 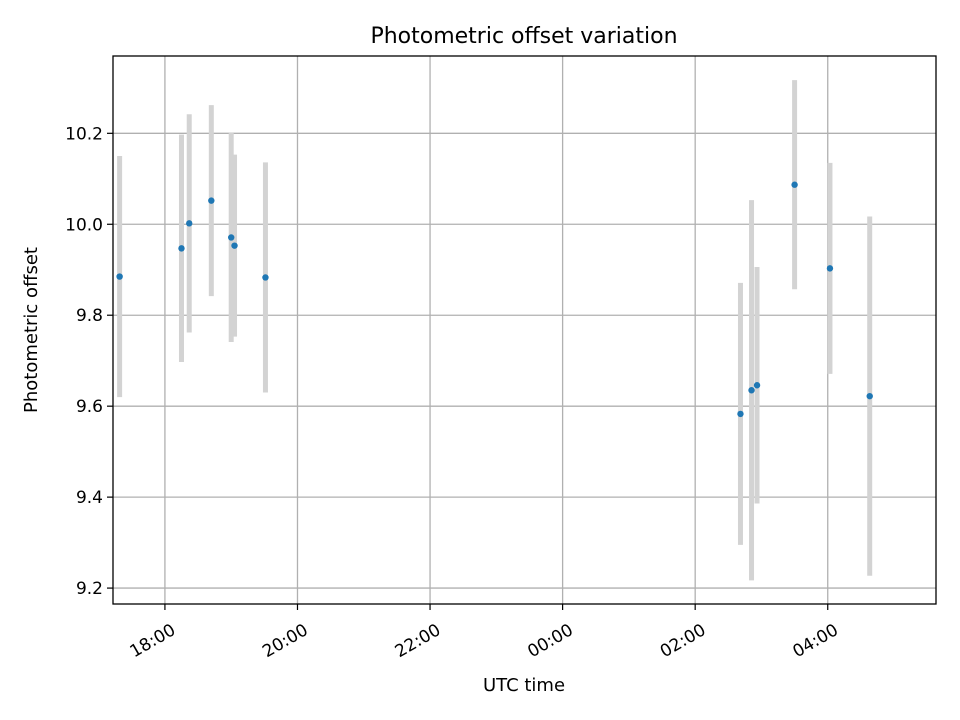 What do you see at coordinates (31, 330) in the screenshot?
I see `y-axis-label: Photometric offset` at bounding box center [31, 330].